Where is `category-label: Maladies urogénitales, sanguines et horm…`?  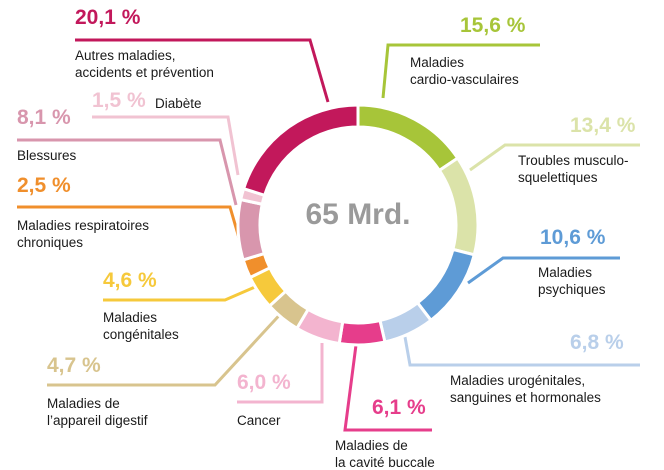
category-label: Maladies urogénitales, sanguines et horm… is located at coordinates (525, 389).